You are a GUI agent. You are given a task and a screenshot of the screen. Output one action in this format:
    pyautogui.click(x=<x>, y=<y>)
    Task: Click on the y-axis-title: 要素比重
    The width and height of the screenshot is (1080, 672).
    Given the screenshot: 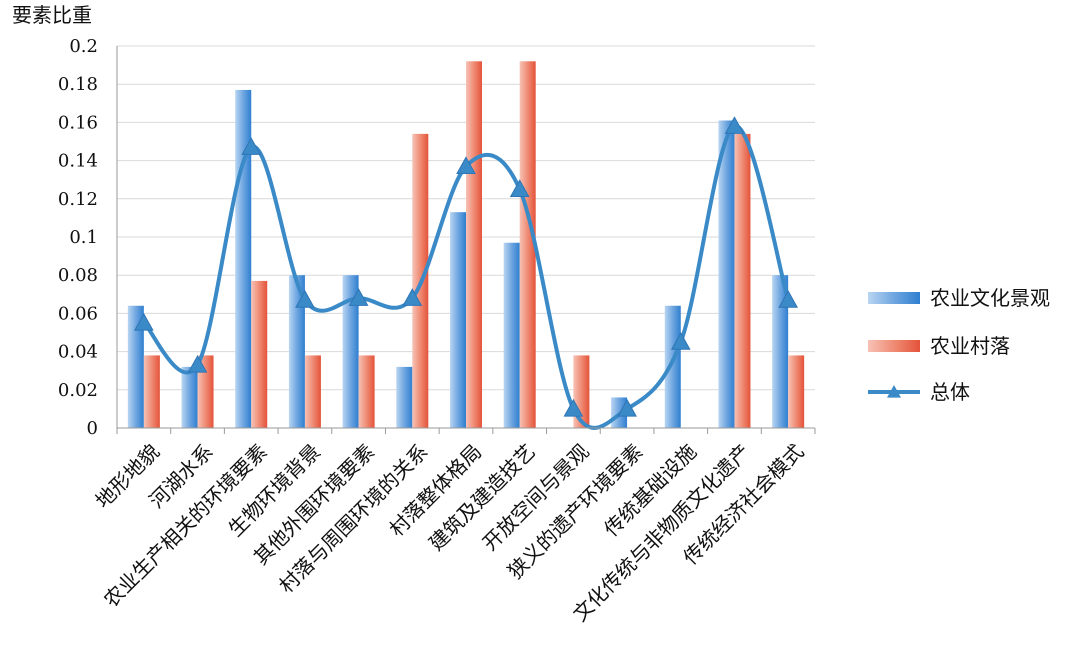 What is the action you would take?
    pyautogui.click(x=52, y=15)
    